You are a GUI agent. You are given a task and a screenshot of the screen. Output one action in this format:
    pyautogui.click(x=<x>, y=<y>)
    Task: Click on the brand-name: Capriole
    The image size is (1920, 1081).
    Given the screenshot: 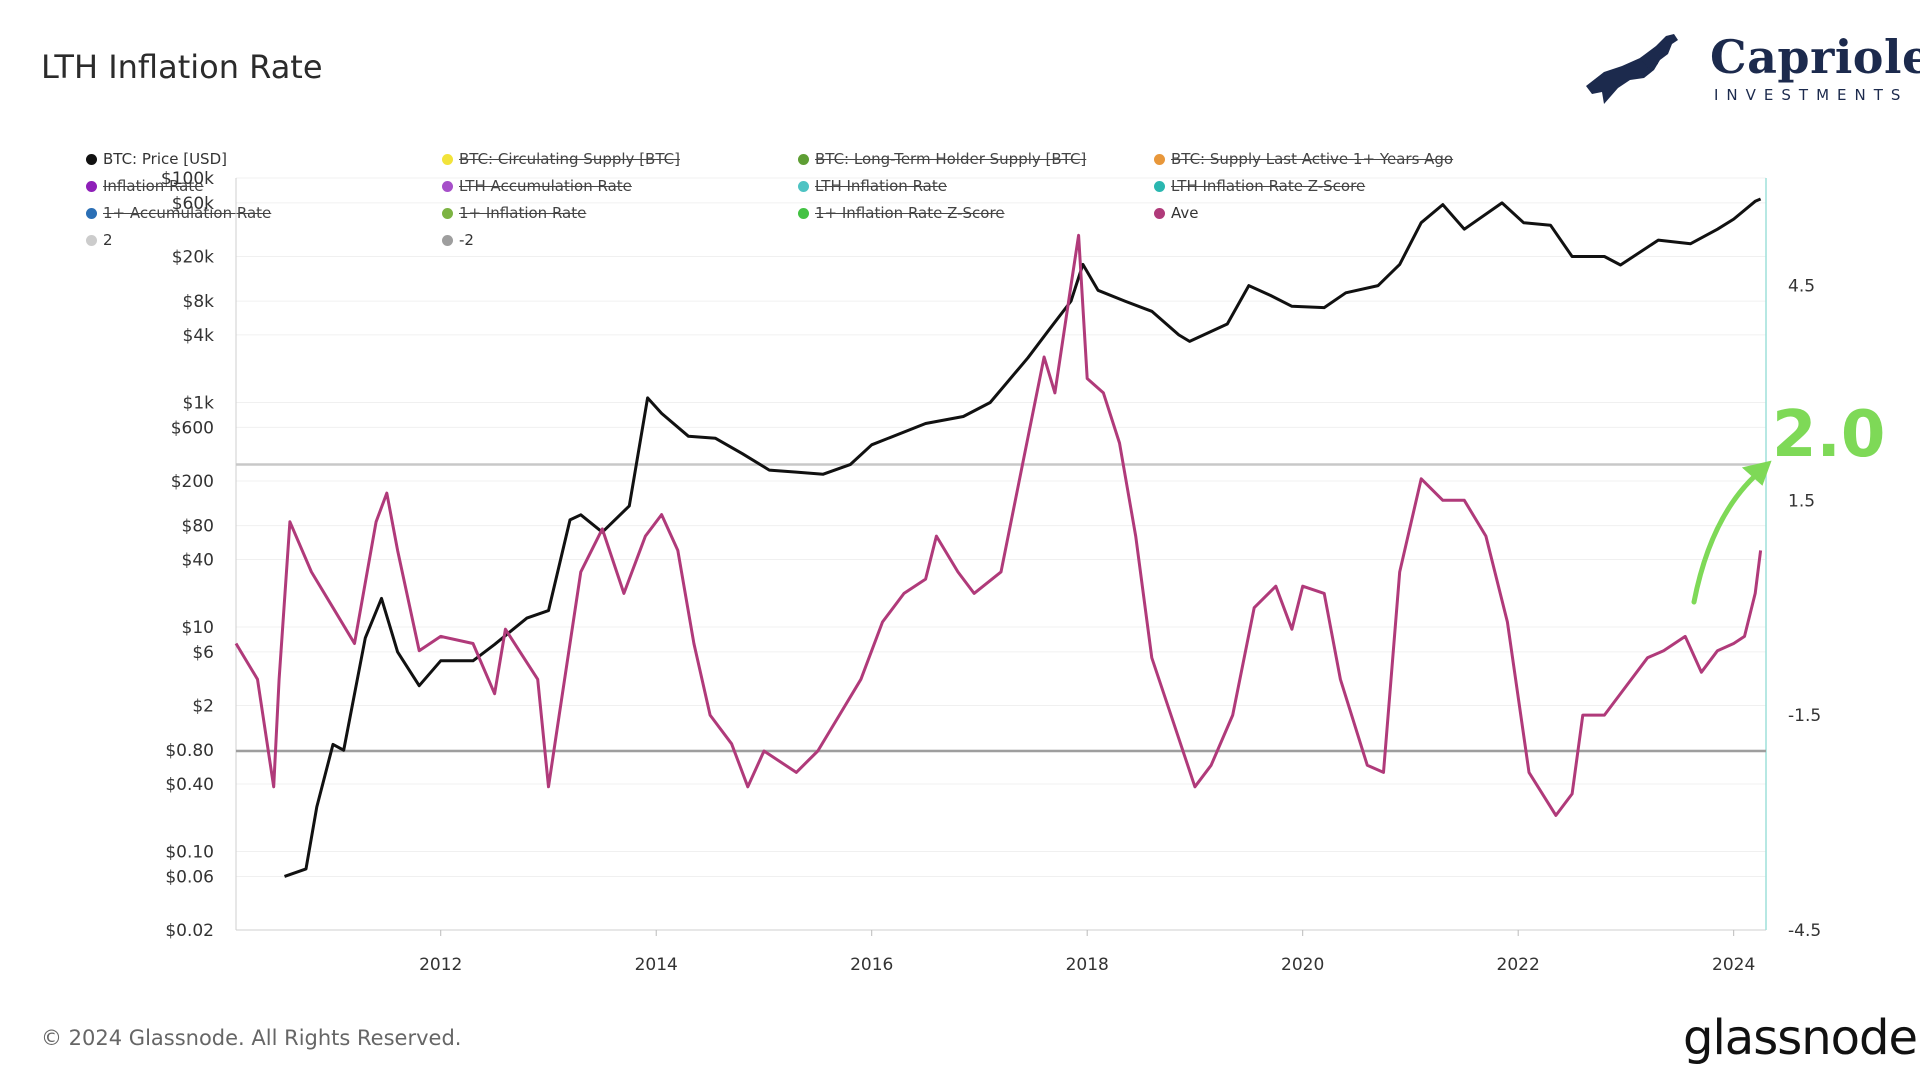 What is the action you would take?
    pyautogui.click(x=1815, y=57)
    